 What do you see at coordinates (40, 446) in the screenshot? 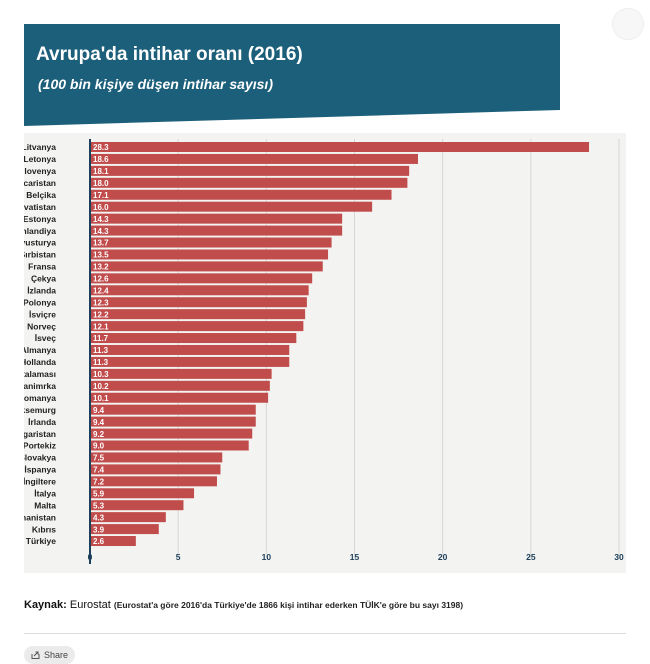
I see `category-label: Portekiz` at bounding box center [40, 446].